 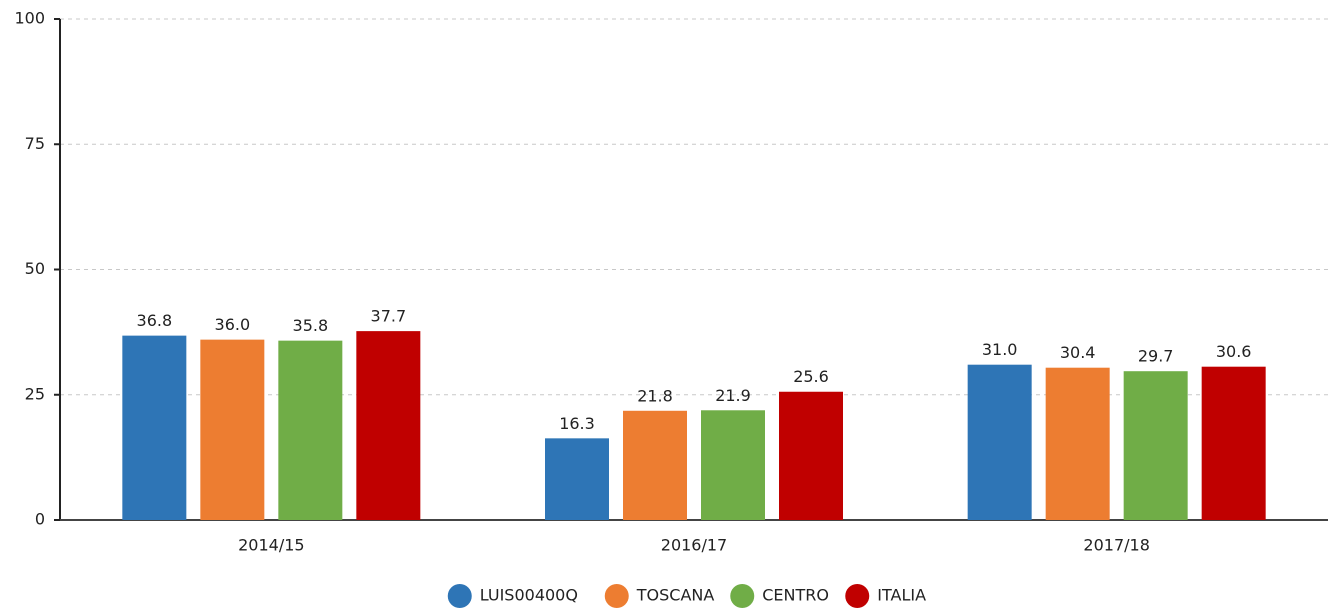 I want to click on data-label: 30.6, so click(x=1234, y=351).